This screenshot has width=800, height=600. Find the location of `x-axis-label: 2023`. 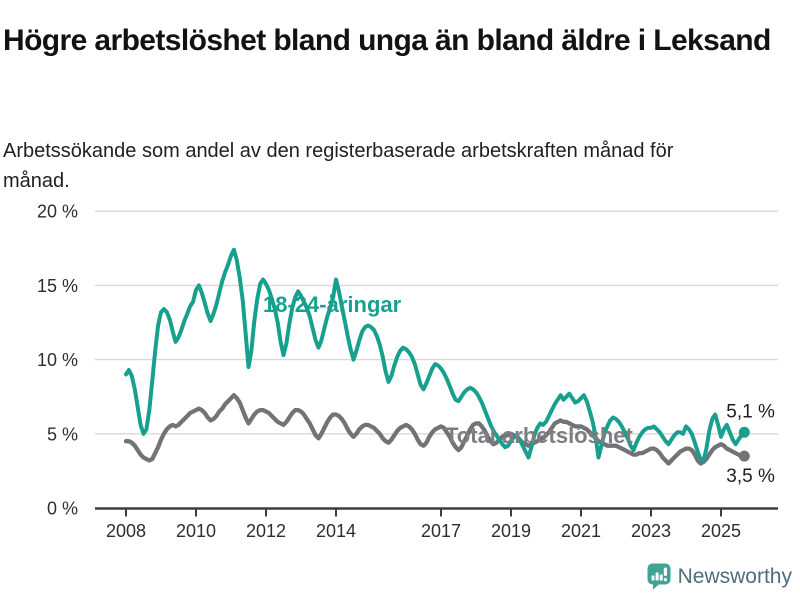

x-axis-label: 2023 is located at coordinates (651, 531).